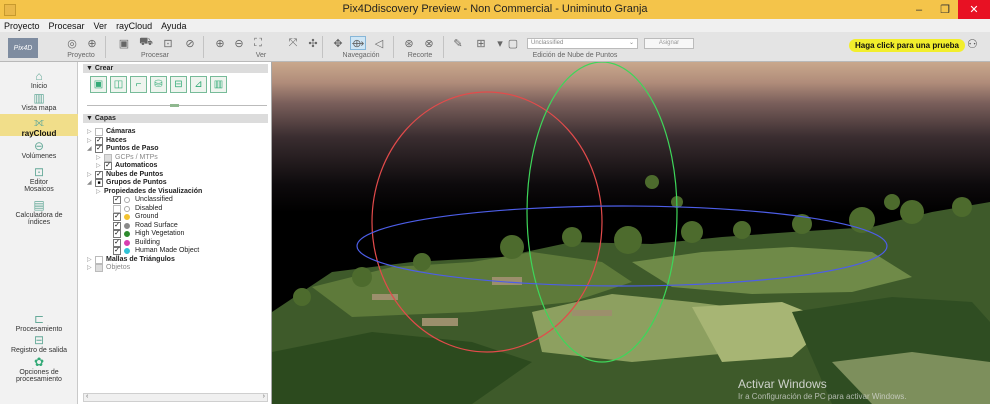  Describe the element at coordinates (100, 25) in the screenshot. I see `menu-ver: Ver` at that location.